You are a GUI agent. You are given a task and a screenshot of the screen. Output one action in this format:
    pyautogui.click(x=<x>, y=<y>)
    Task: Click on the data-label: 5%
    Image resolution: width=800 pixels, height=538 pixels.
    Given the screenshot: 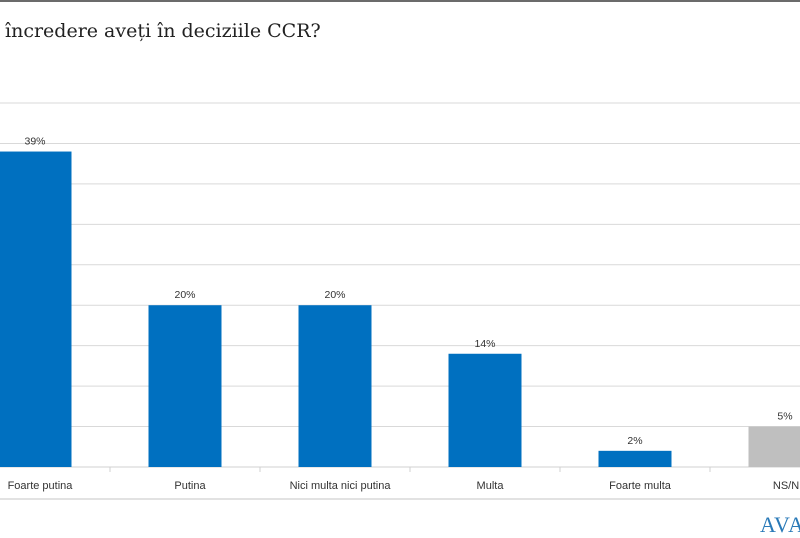 What is the action you would take?
    pyautogui.click(x=784, y=417)
    